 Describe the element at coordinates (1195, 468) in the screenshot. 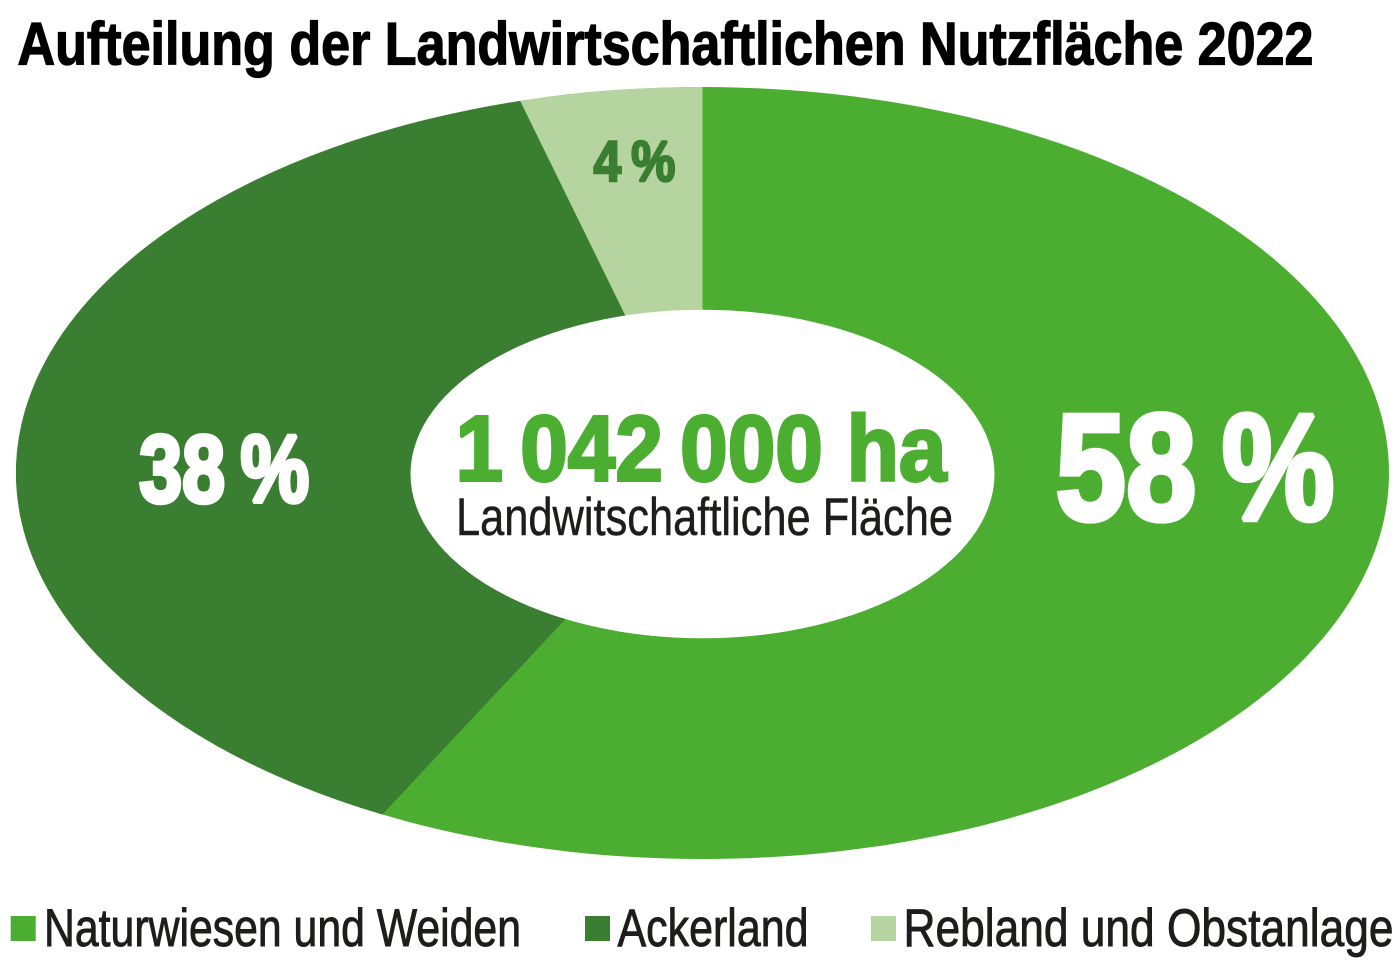

I see `svg-text: 58 %` at that location.